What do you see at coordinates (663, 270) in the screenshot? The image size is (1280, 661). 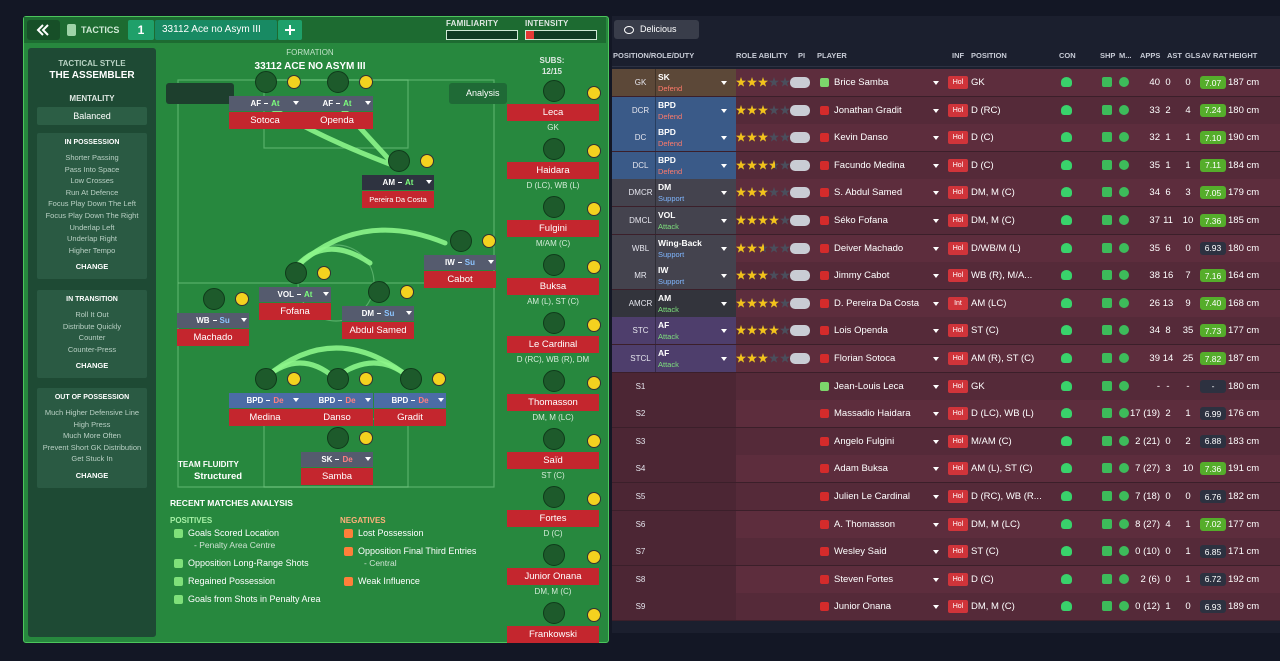 I see `role-name: IW` at bounding box center [663, 270].